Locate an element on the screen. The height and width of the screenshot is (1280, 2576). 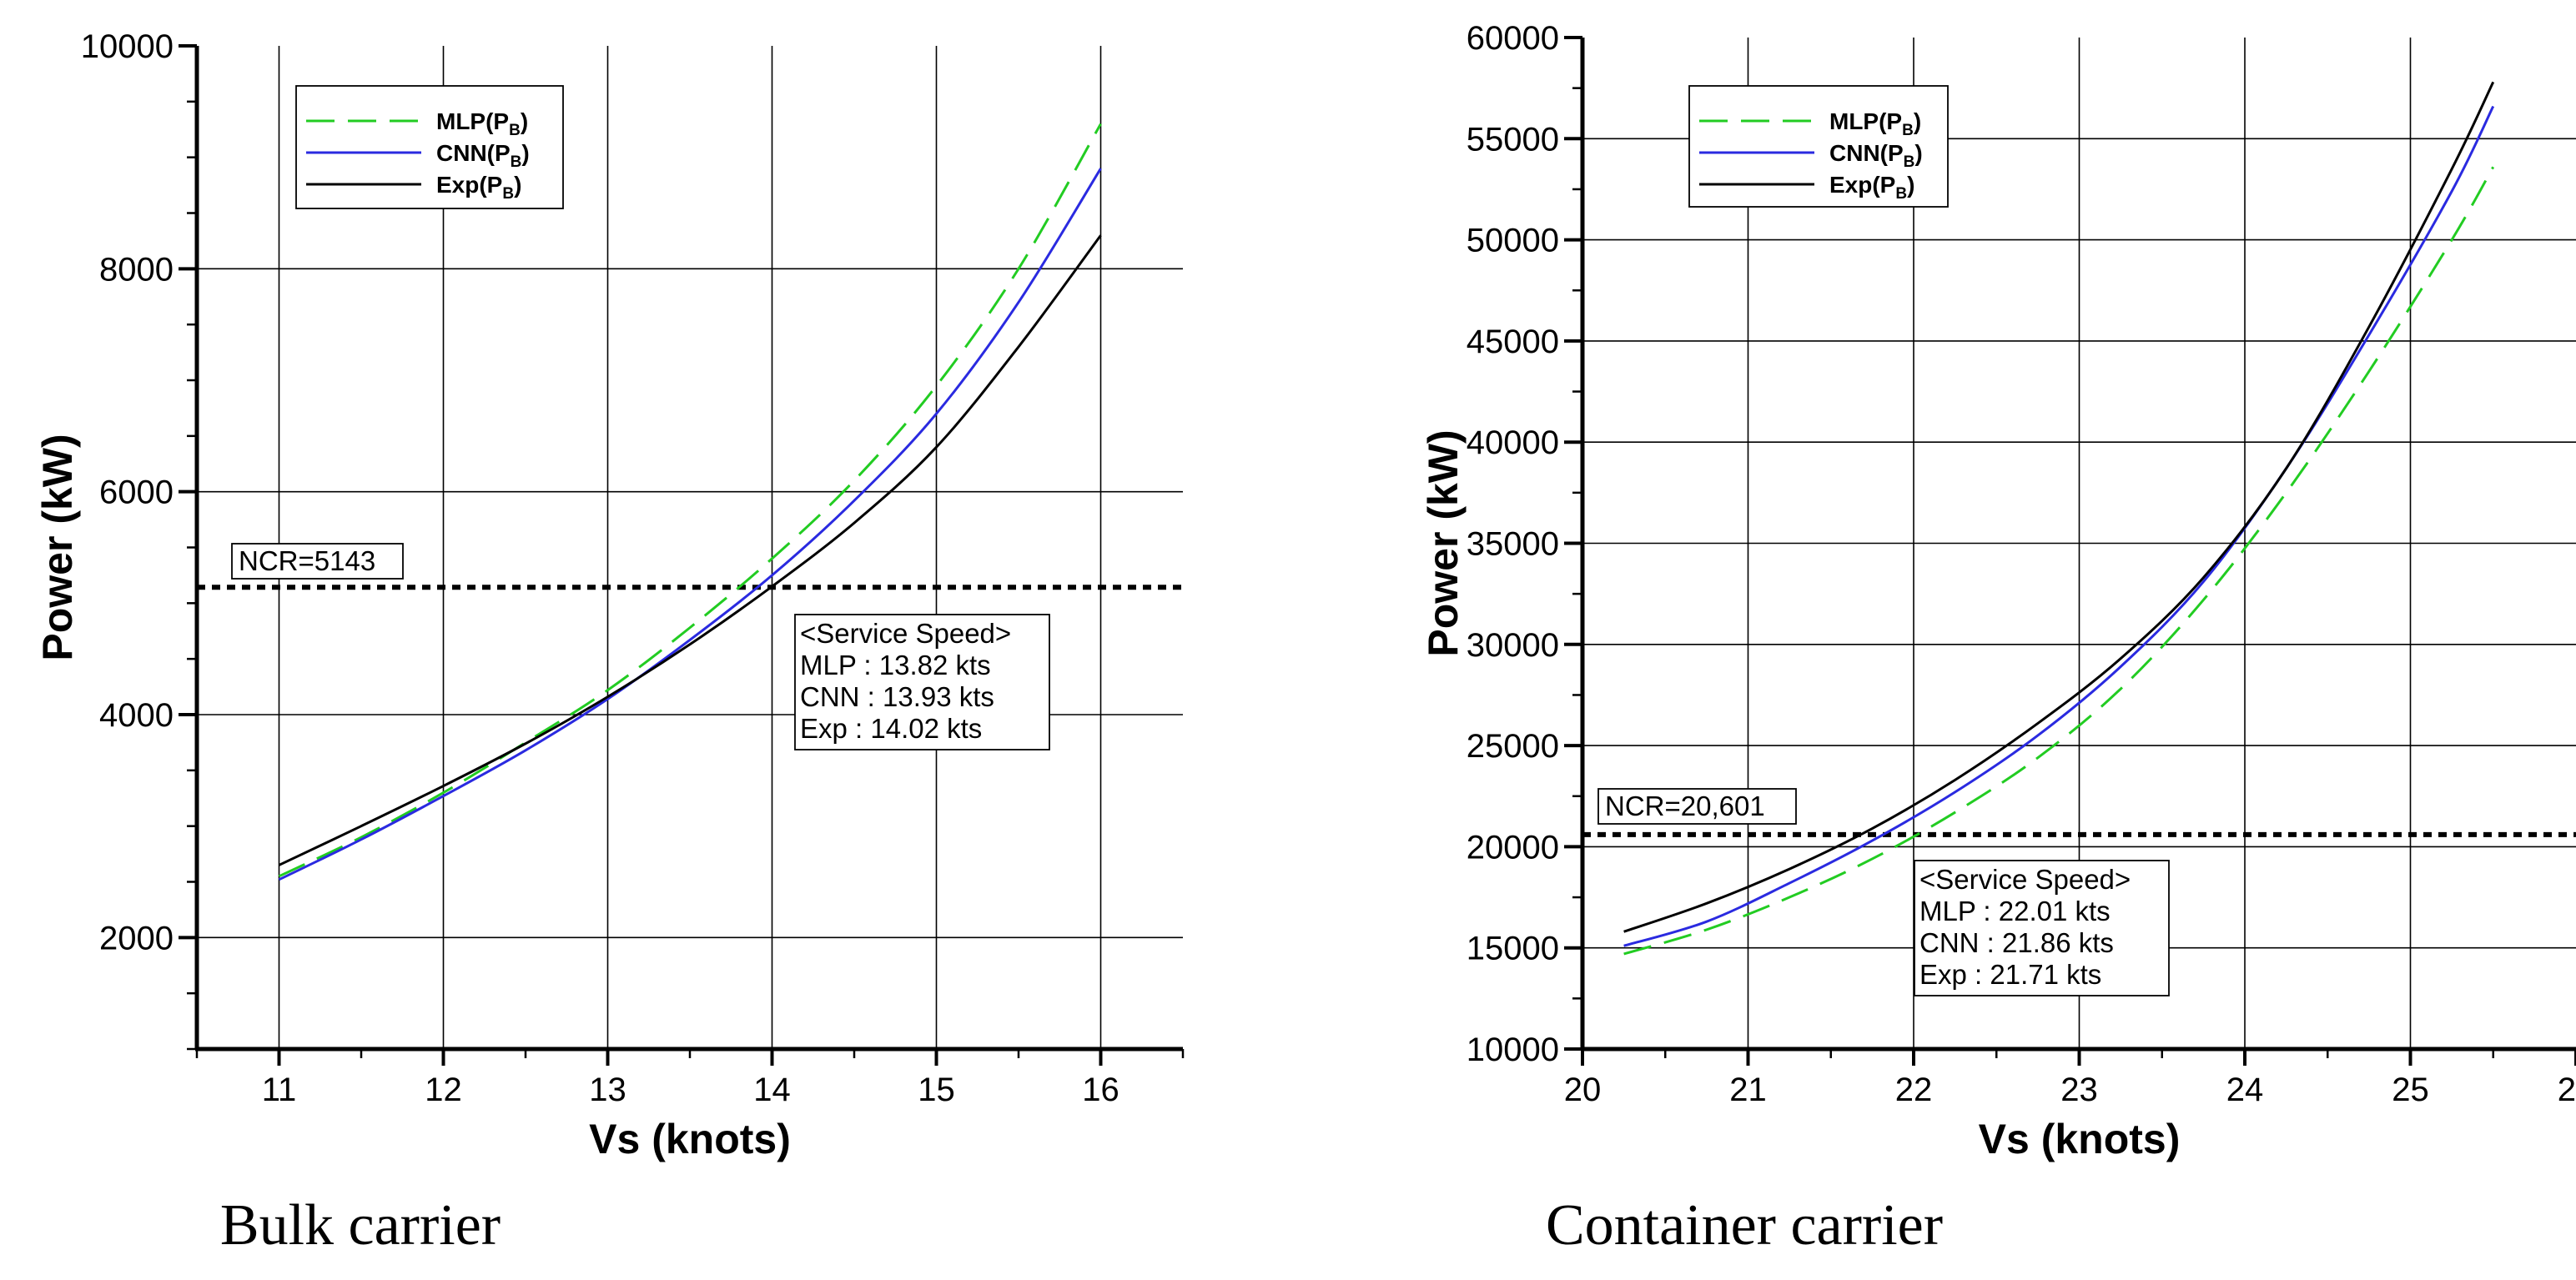
container-carrier-caption: Container carrier is located at coordinates (1744, 1225).